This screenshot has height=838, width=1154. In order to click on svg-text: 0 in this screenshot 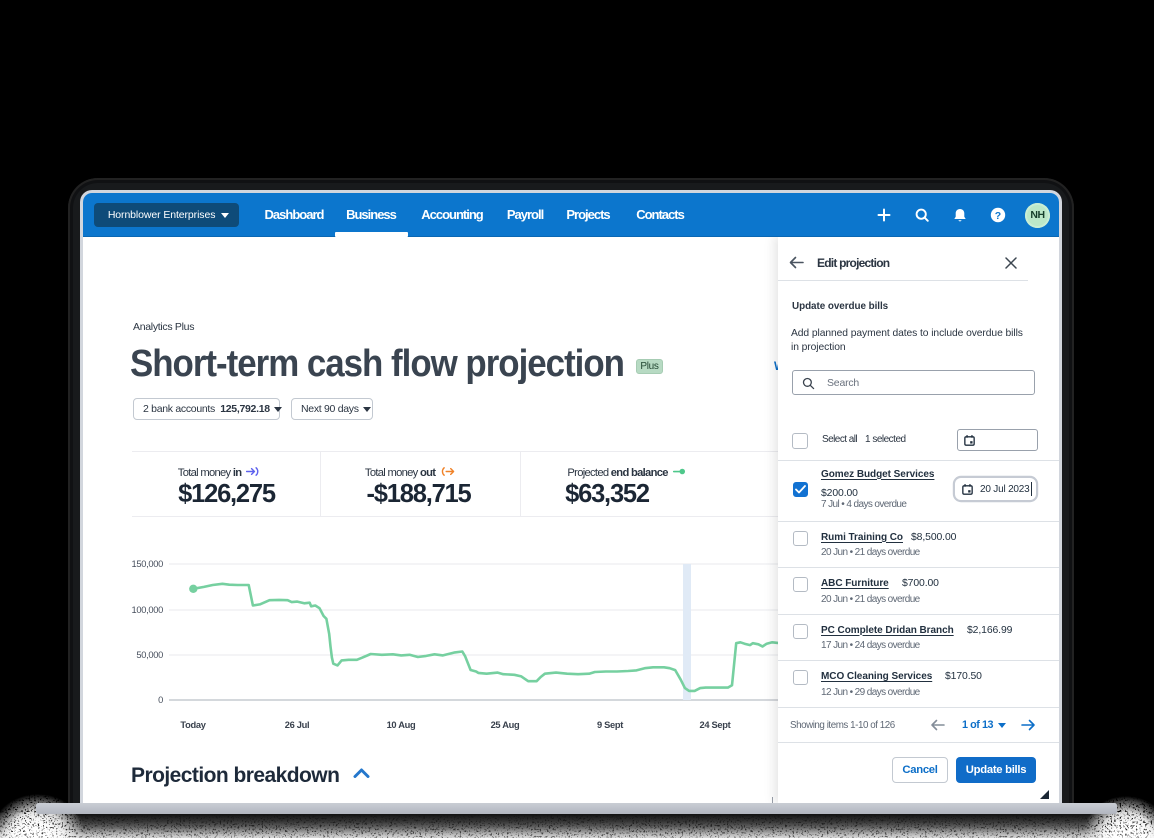, I will do `click(160, 700)`.